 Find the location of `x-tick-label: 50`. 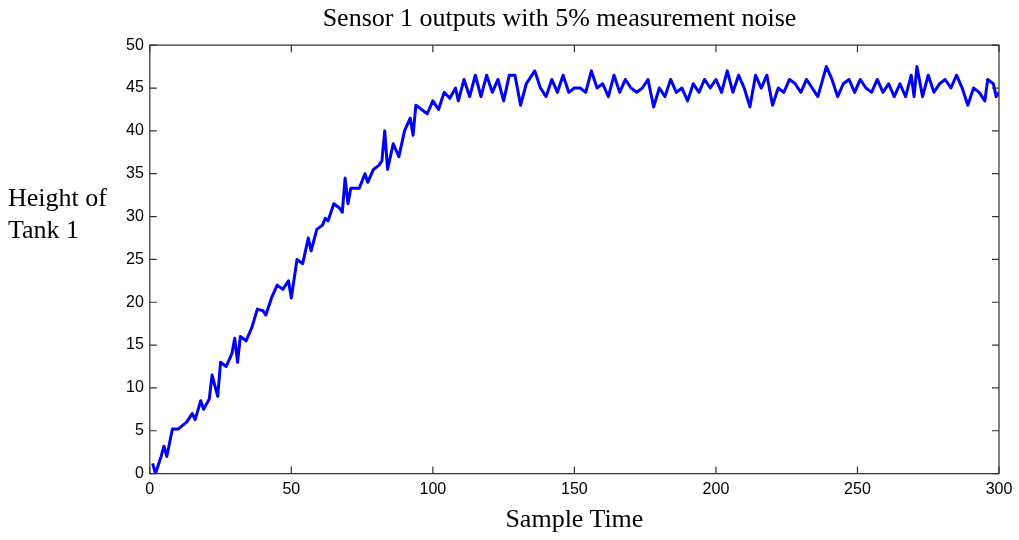

x-tick-label: 50 is located at coordinates (291, 488).